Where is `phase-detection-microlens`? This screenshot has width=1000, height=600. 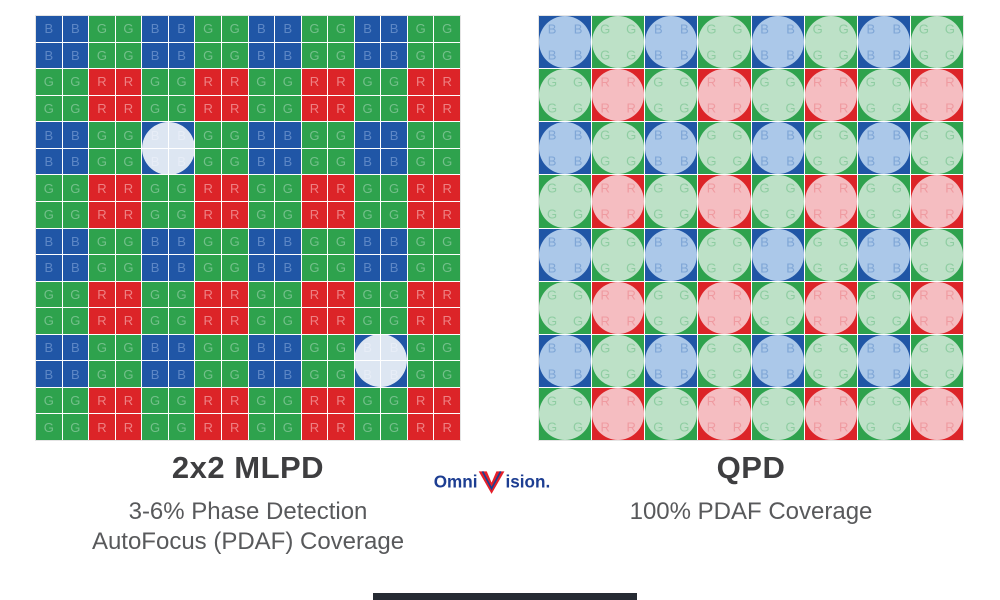 phase-detection-microlens is located at coordinates (380, 360).